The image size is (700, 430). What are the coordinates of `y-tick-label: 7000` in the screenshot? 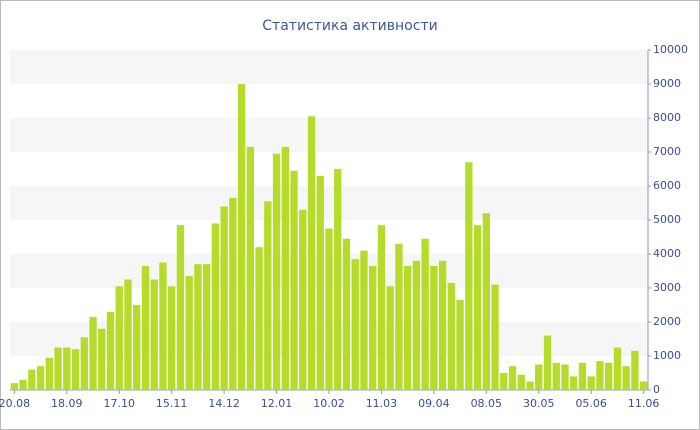 It's located at (667, 151).